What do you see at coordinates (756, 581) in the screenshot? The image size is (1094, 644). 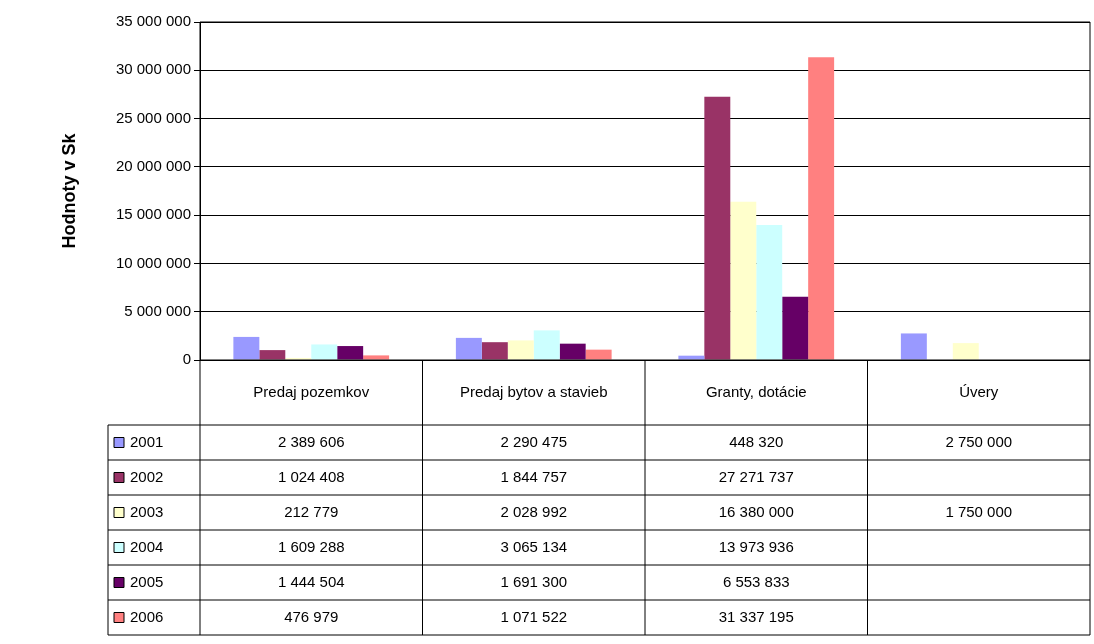 I see `data-label: 6 553 833` at bounding box center [756, 581].